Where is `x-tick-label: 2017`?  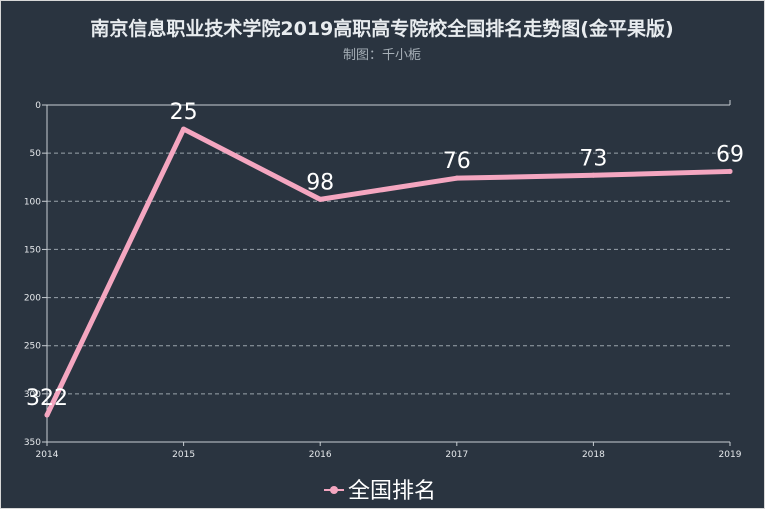
x-tick-label: 2017 is located at coordinates (456, 455).